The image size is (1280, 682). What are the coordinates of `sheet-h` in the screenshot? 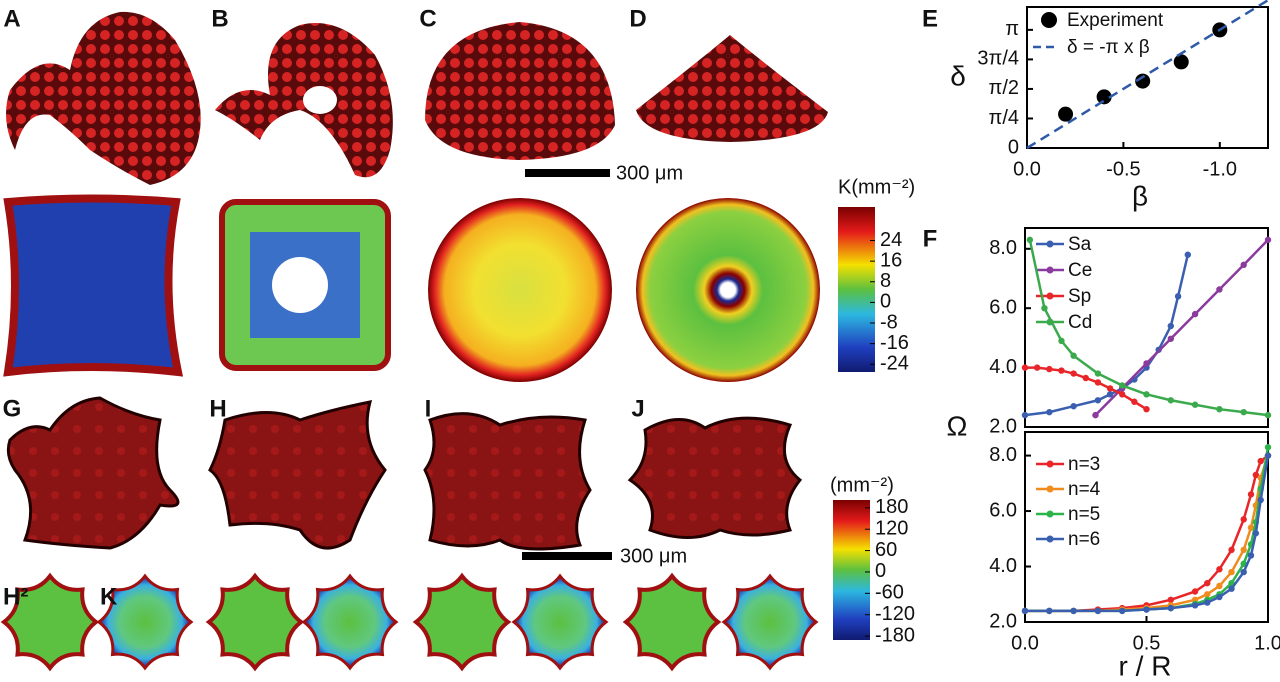 It's located at (297, 475).